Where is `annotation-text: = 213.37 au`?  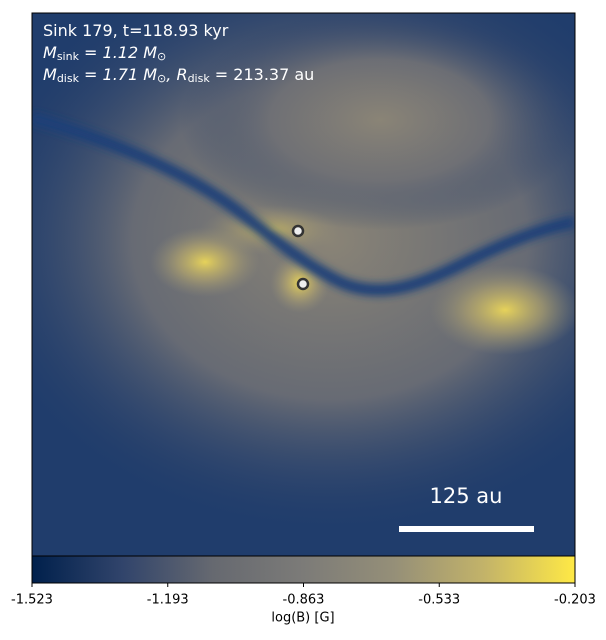
annotation-text: = 213.37 au is located at coordinates (262, 74).